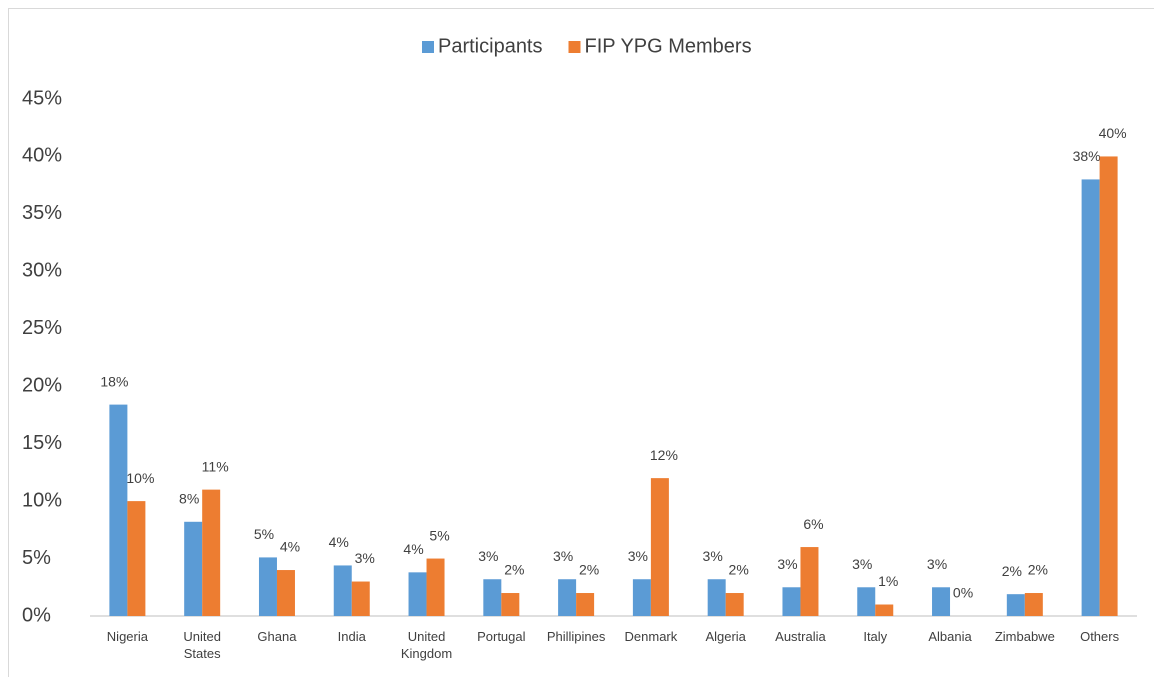 Image resolution: width=1154 pixels, height=677 pixels. I want to click on data-label: 12%, so click(664, 455).